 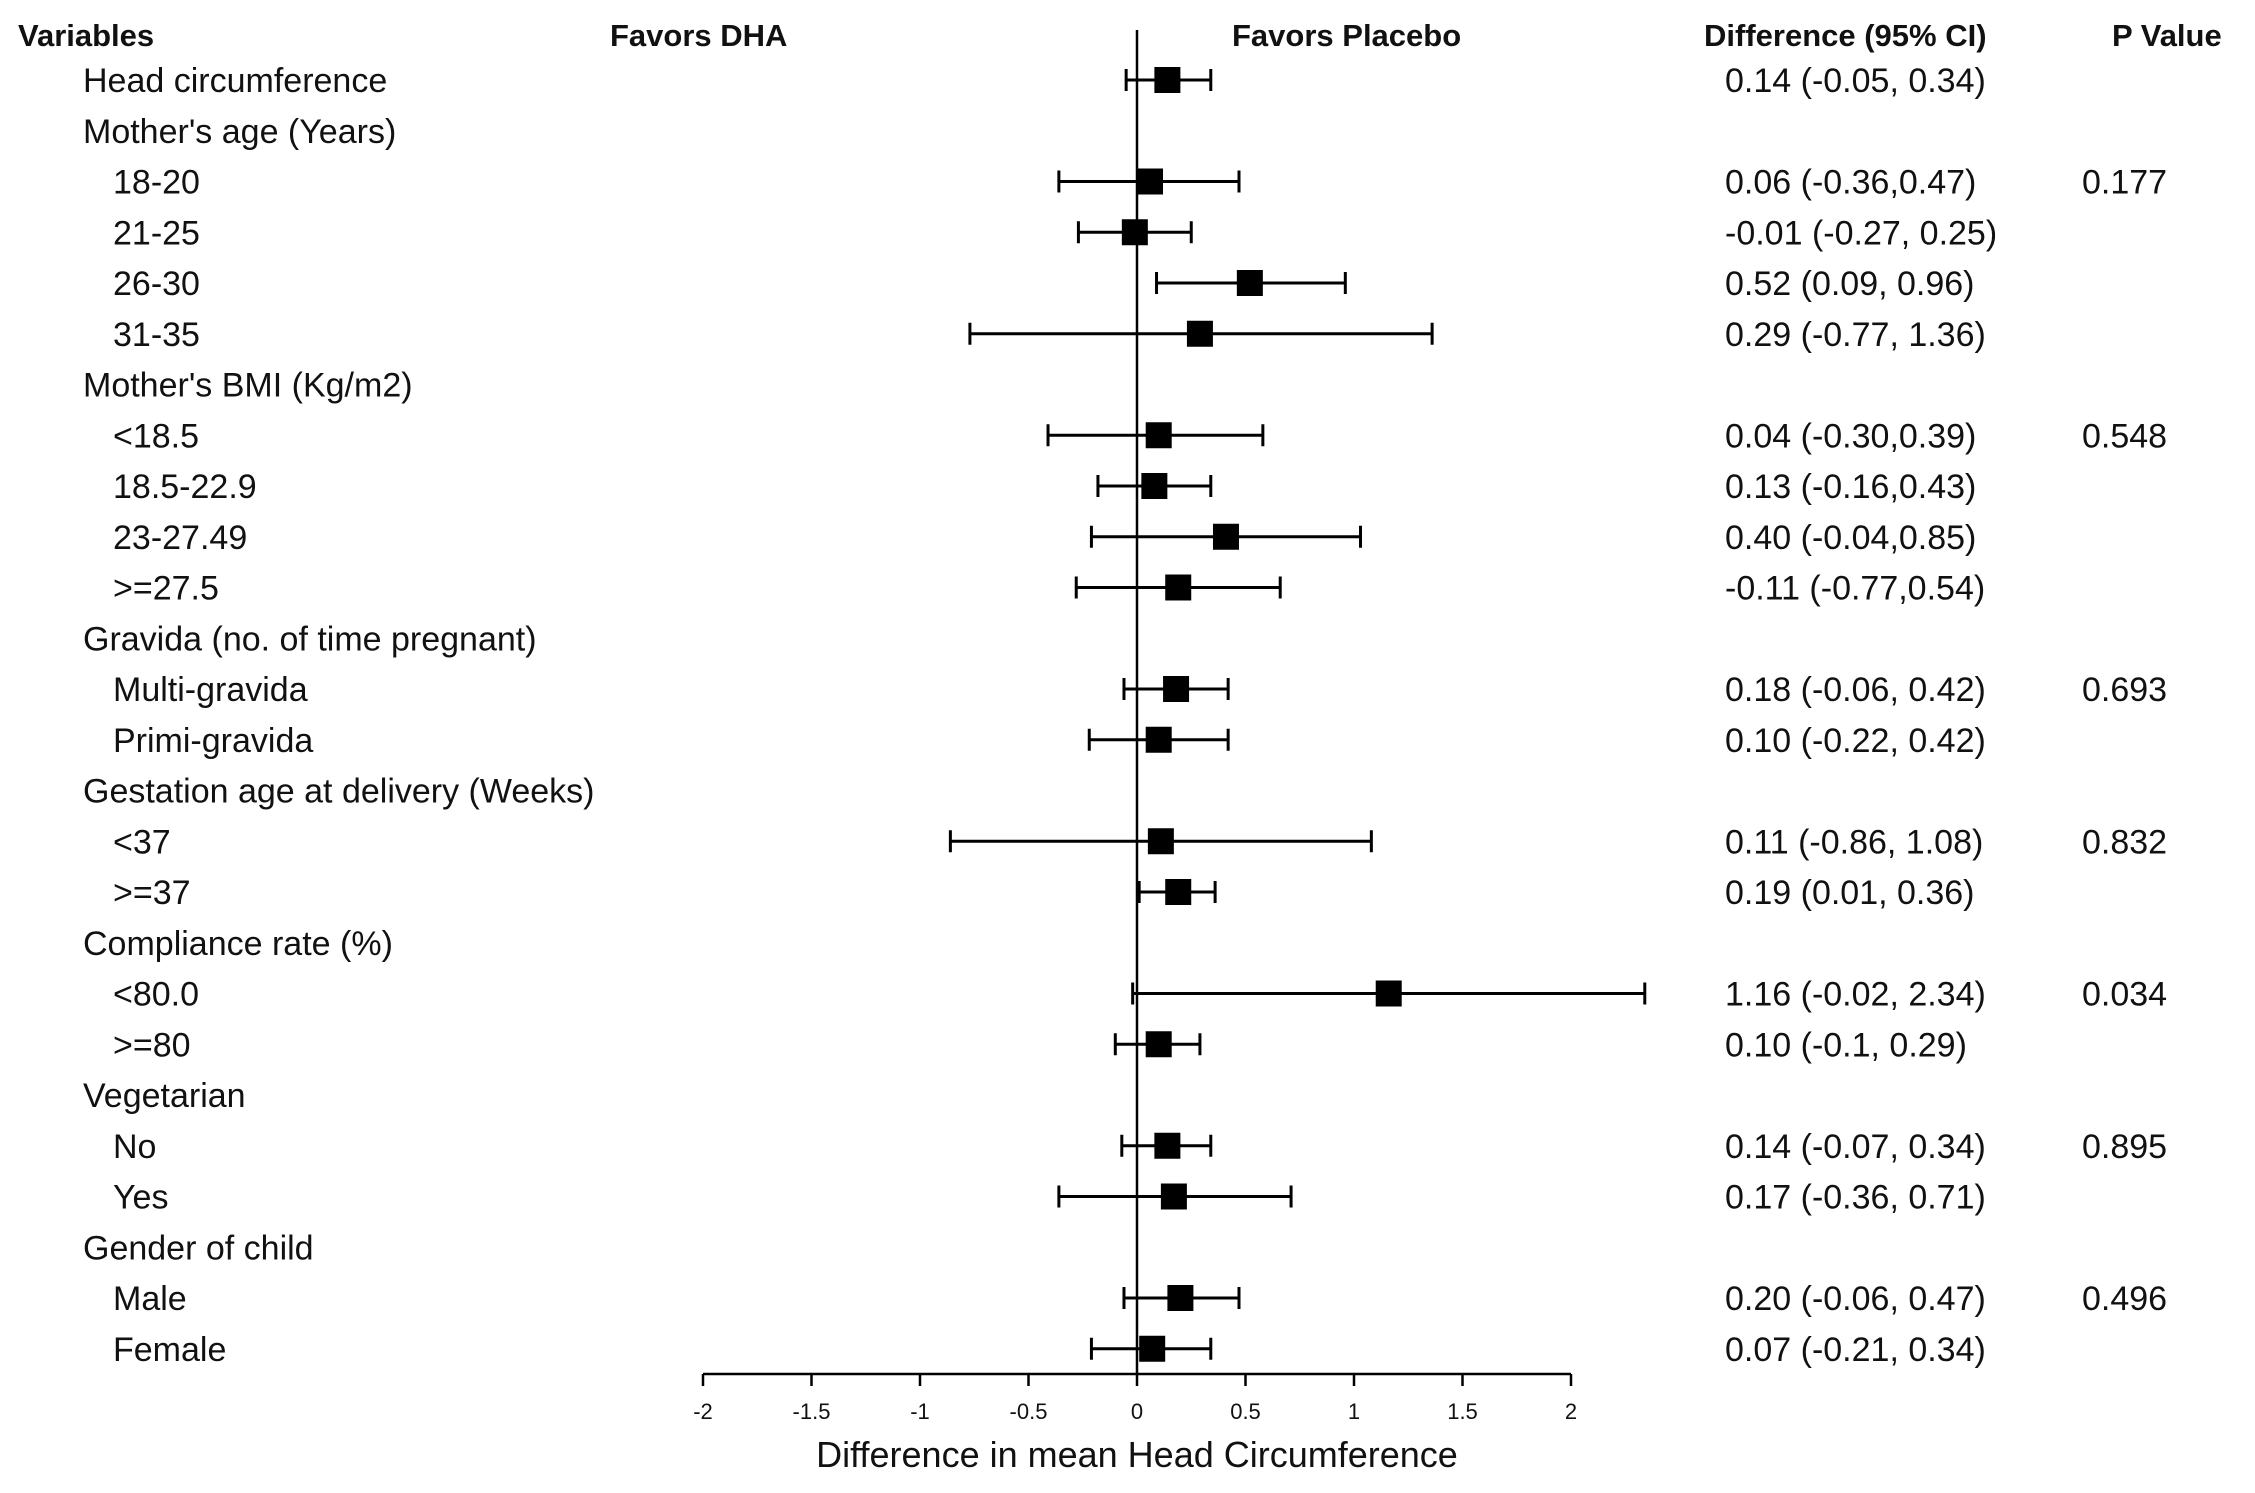 I want to click on group-header-row: Vegetarian, so click(x=164, y=1096).